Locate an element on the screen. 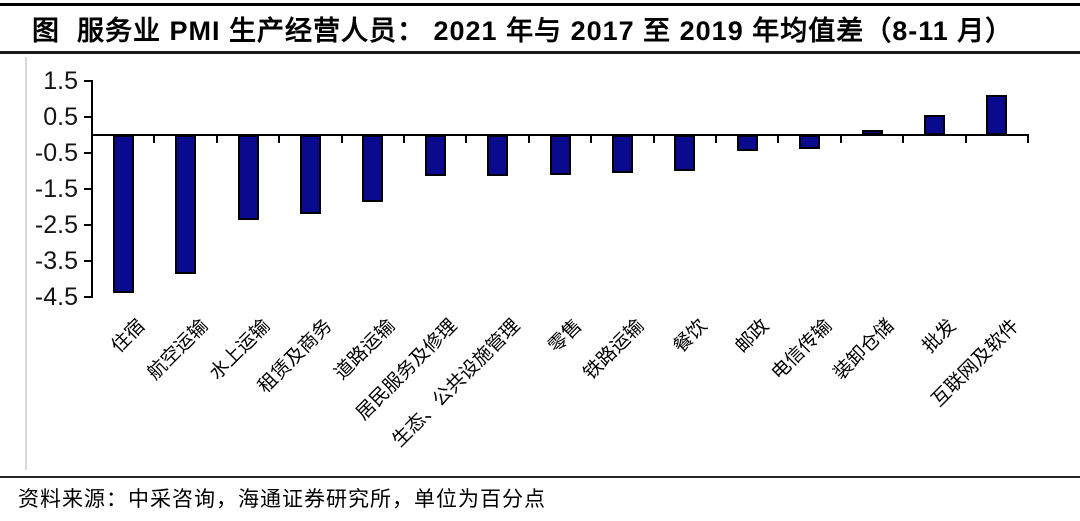  x-axis-label: 邮政 is located at coordinates (752, 336).